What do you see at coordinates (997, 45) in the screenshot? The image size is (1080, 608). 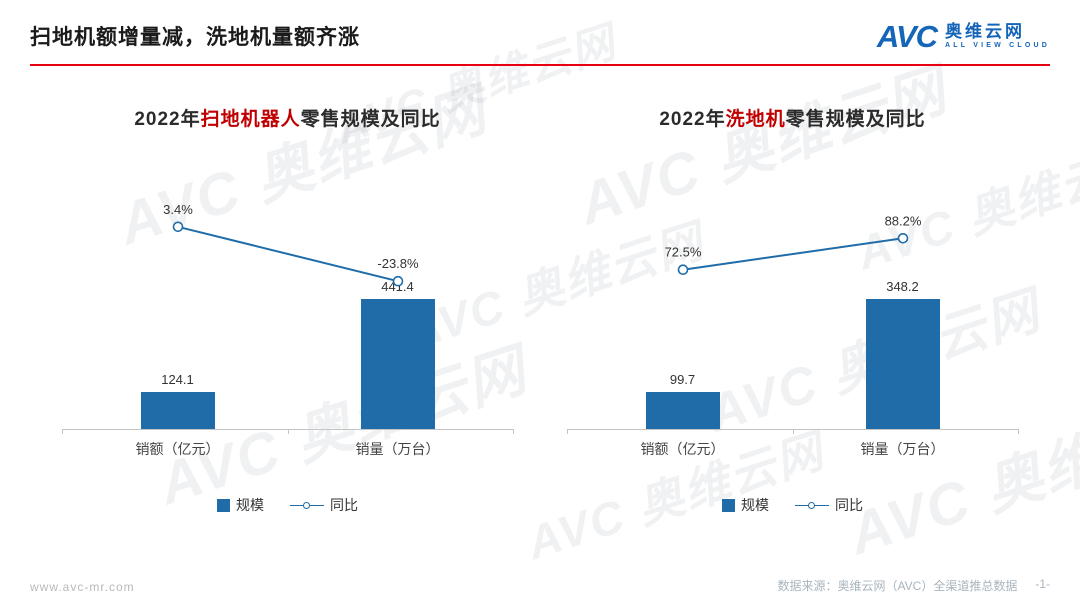 I see `avc-logo-tagline: ALL VIEW CLOUD` at bounding box center [997, 45].